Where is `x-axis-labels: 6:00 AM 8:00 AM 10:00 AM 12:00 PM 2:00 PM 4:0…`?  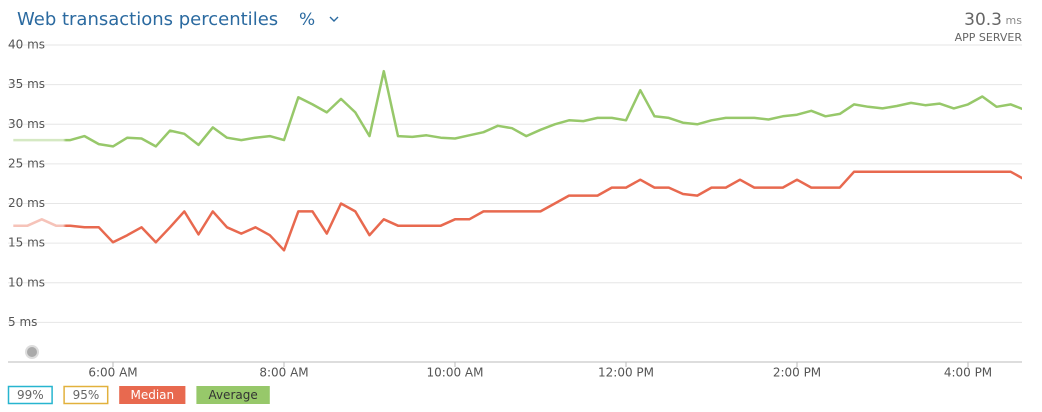
x-axis-labels: 6:00 AM 8:00 AM 10:00 AM 12:00 PM 2:00 PM 4:0… is located at coordinates (540, 371).